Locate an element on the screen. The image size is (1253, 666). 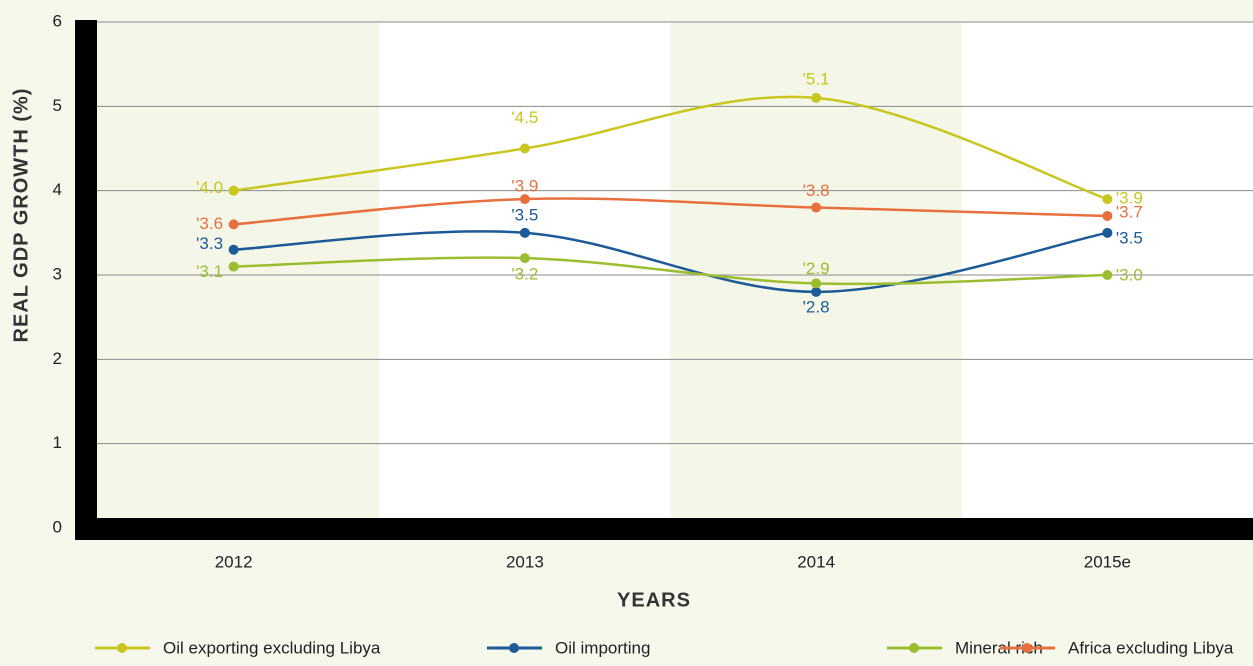
value-label: '4.0 is located at coordinates (209, 187).